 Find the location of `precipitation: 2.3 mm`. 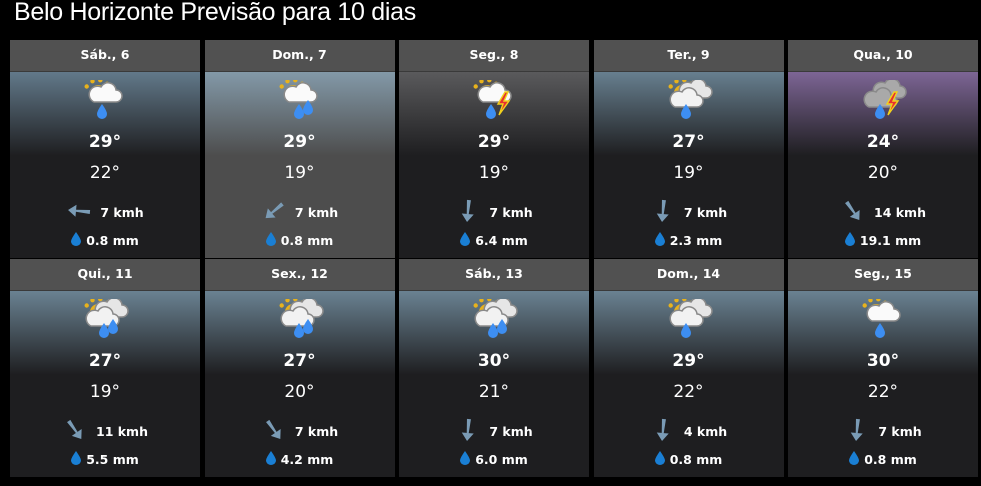

precipitation: 2.3 mm is located at coordinates (689, 240).